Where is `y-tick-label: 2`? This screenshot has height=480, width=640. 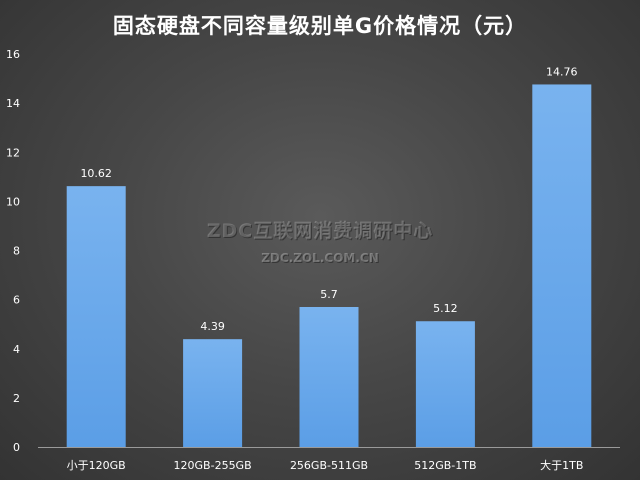 y-tick-label: 2 is located at coordinates (16, 398).